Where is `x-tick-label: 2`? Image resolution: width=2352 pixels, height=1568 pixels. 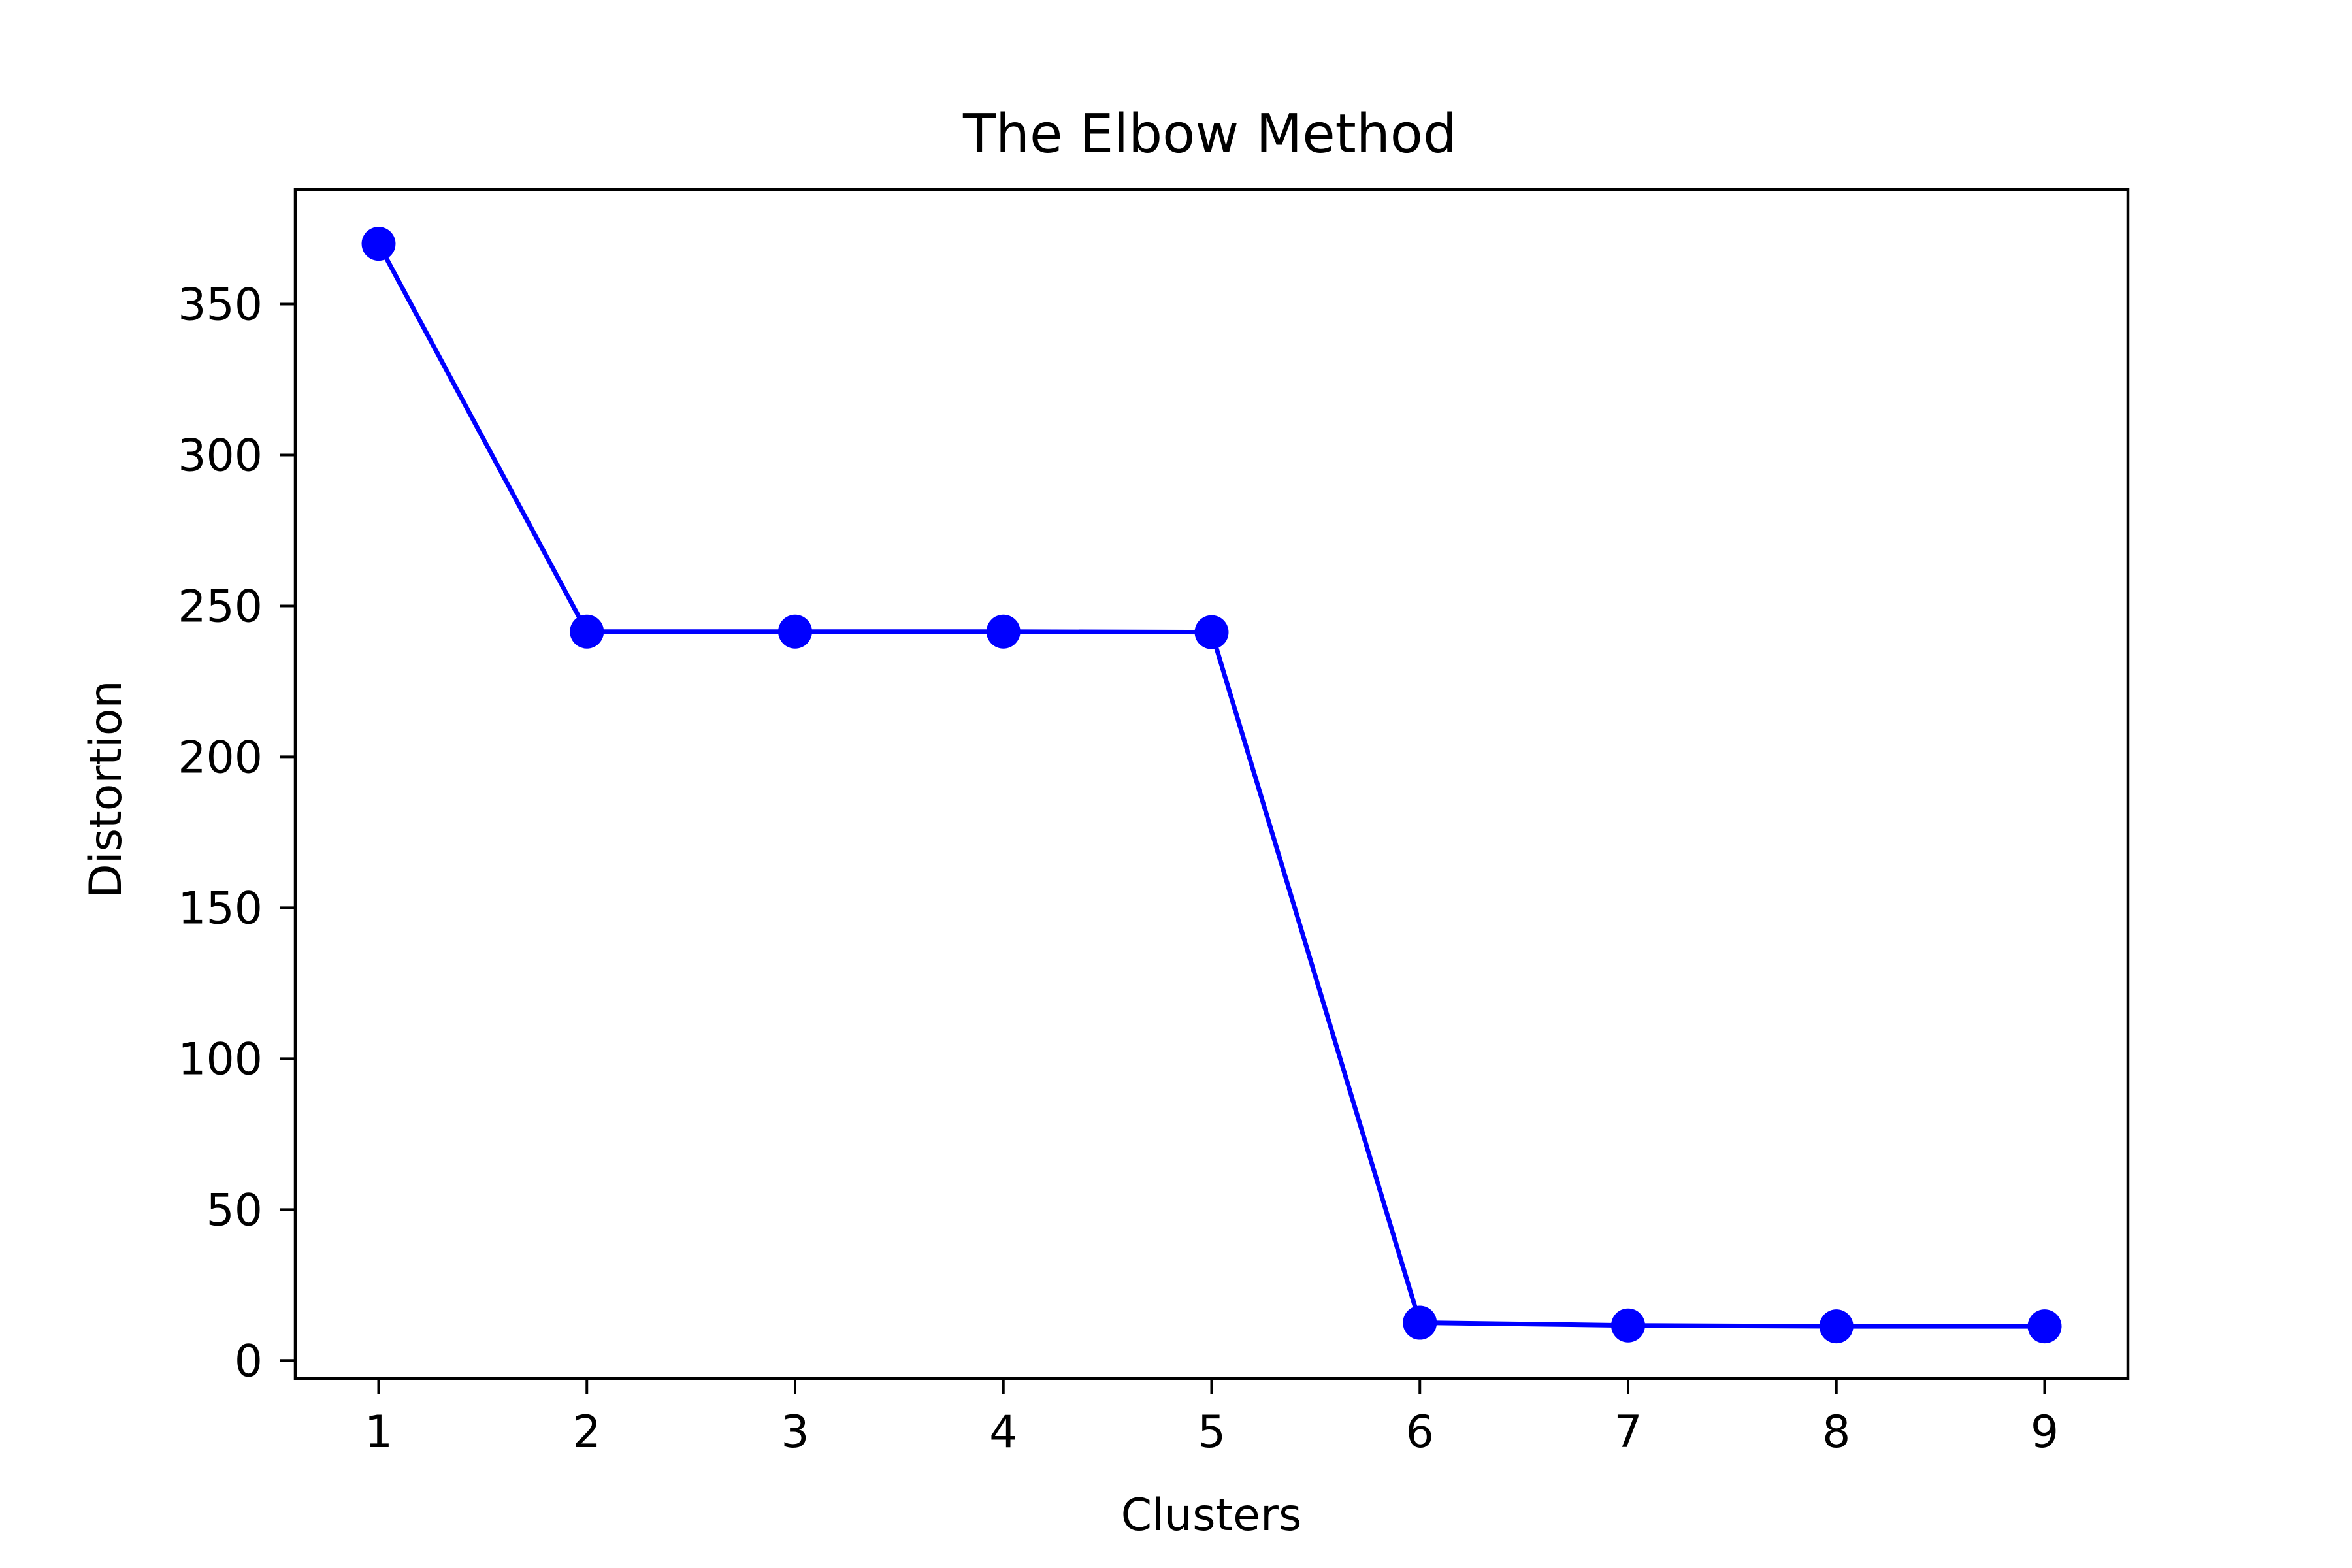
x-tick-label: 2 is located at coordinates (587, 1432).